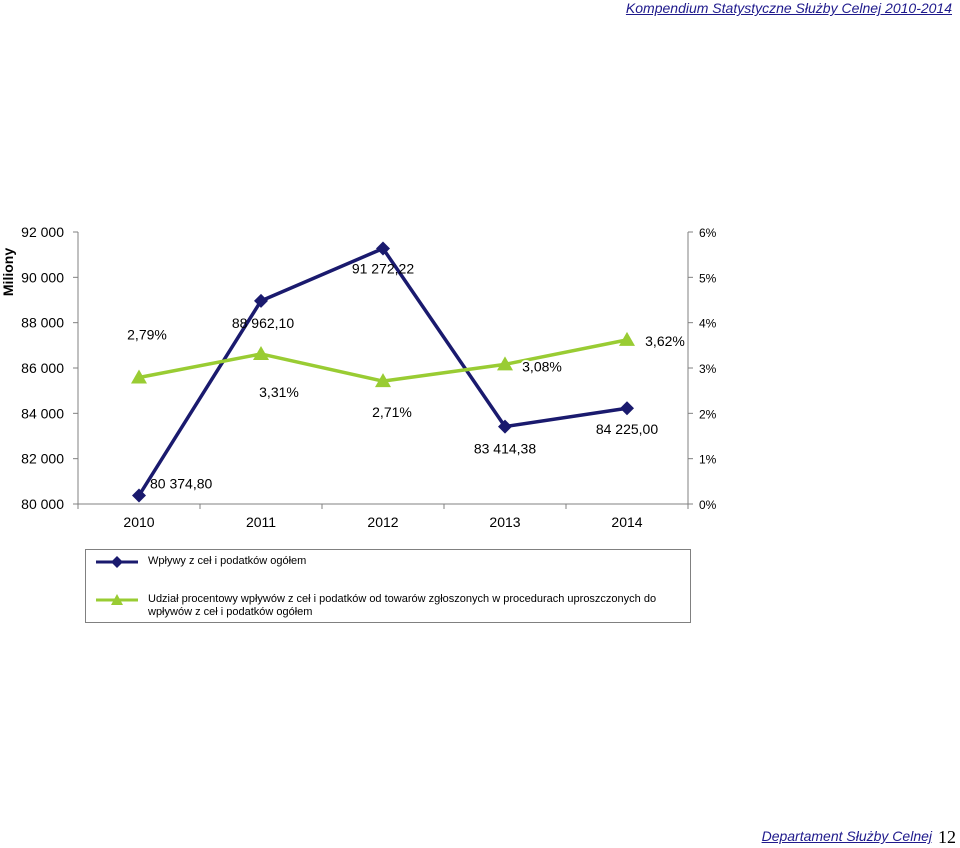 The width and height of the screenshot is (960, 848). Describe the element at coordinates (147, 335) in the screenshot. I see `share-data-label: 2,79%` at that location.